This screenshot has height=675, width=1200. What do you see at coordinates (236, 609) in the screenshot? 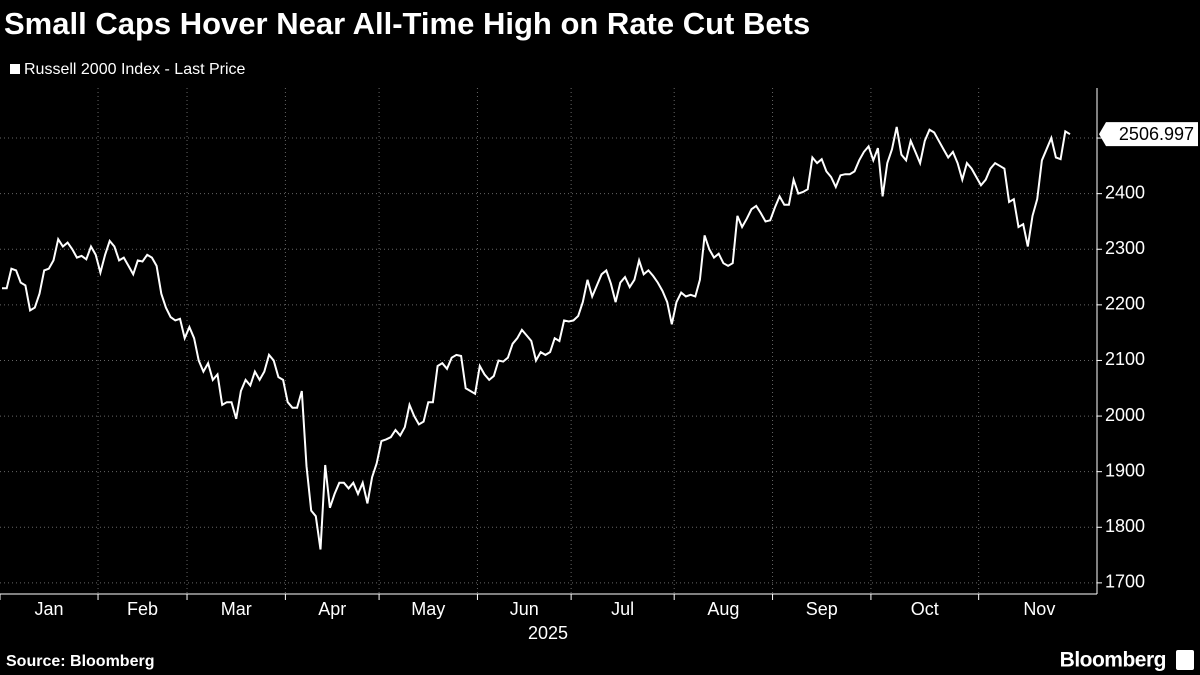
I see `x-tick-label: Mar` at bounding box center [236, 609].